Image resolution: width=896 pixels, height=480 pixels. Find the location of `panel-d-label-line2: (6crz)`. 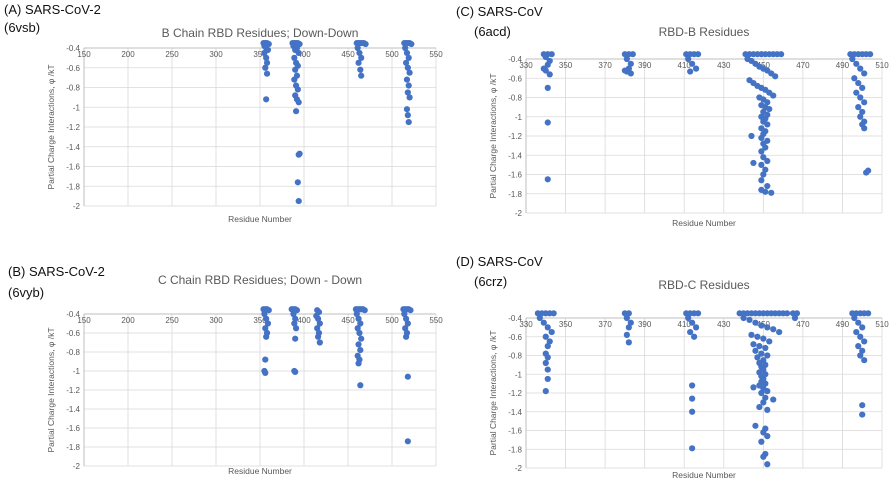

panel-d-label-line2: (6crz) is located at coordinates (491, 281).